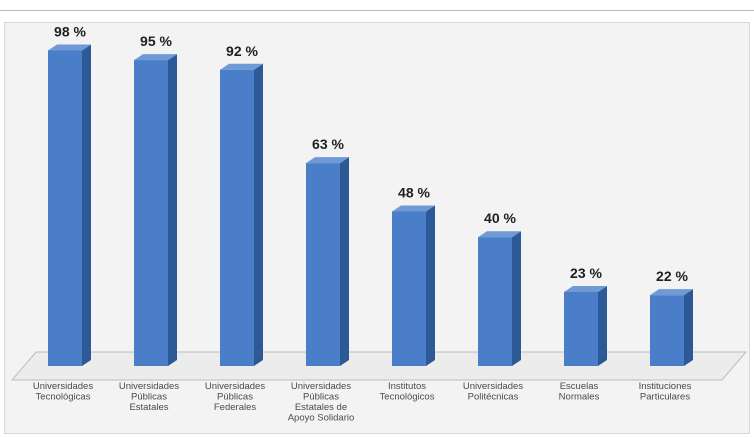 This screenshot has height=438, width=754. What do you see at coordinates (379, 366) in the screenshot?
I see `chart-floor` at bounding box center [379, 366].